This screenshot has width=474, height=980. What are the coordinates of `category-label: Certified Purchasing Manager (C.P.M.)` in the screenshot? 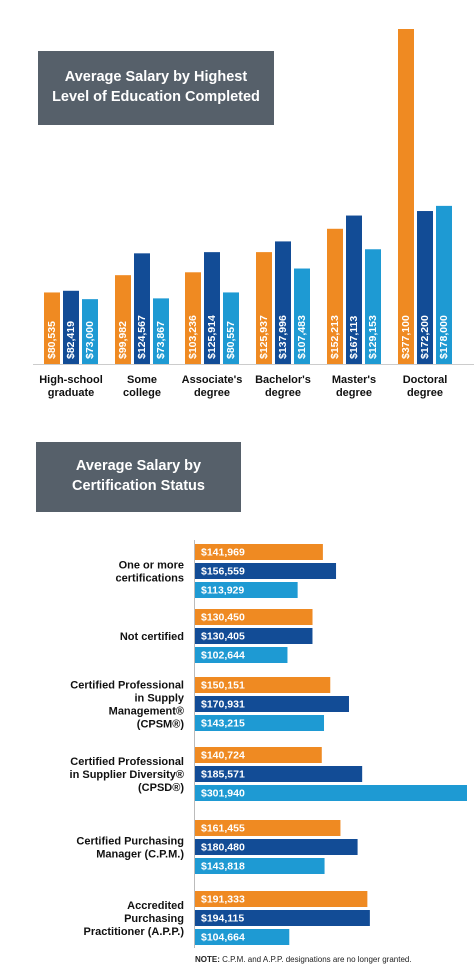 It's located at (130, 848).